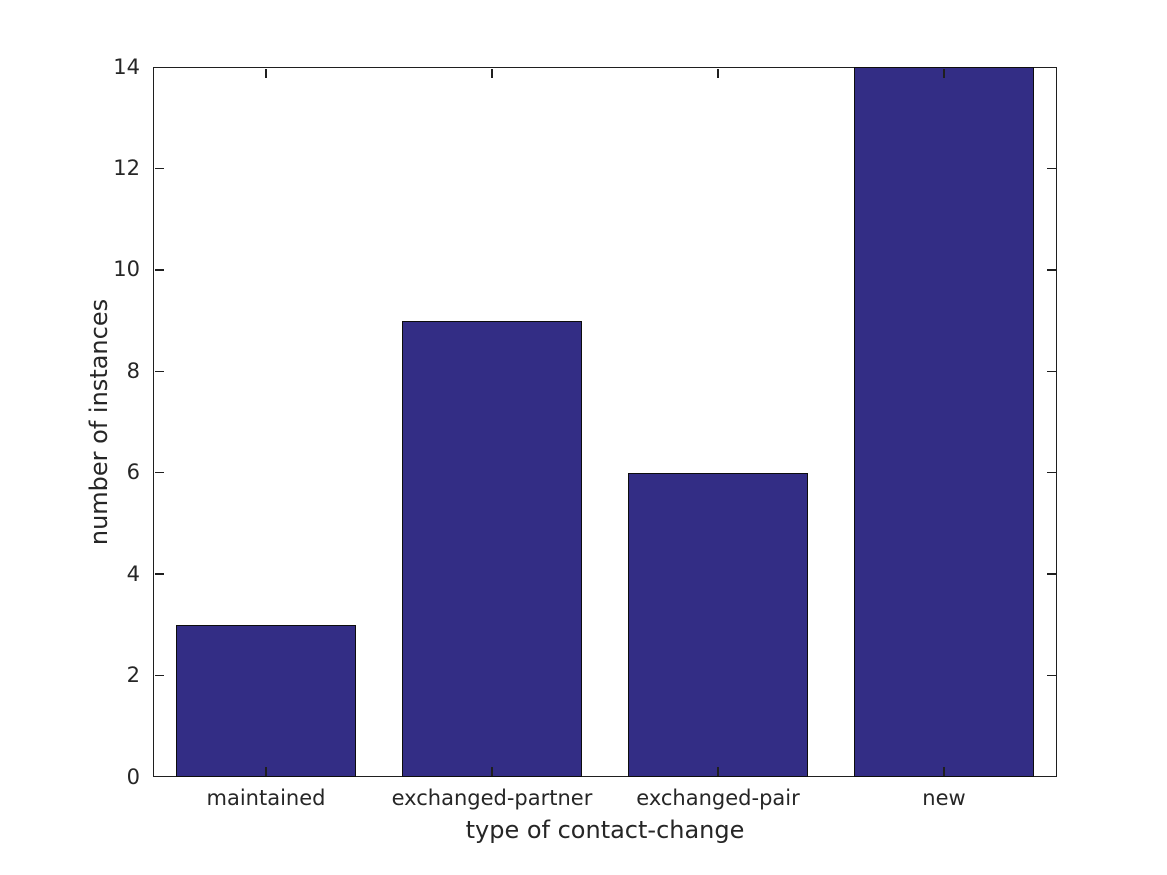 The image size is (1167, 875). Describe the element at coordinates (133, 370) in the screenshot. I see `y-tick-label: 8` at that location.